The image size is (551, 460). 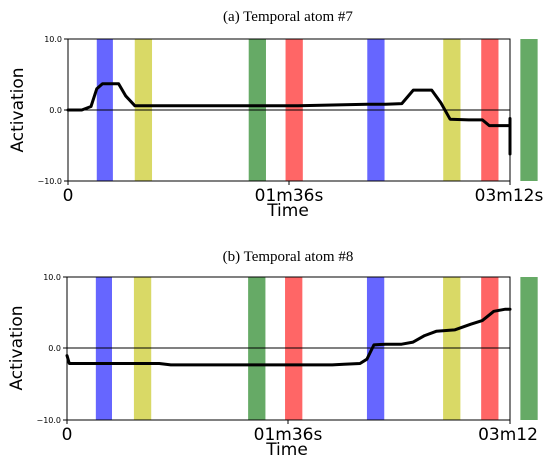 What do you see at coordinates (528, 110) in the screenshot?
I see `panel-a-band` at bounding box center [528, 110].